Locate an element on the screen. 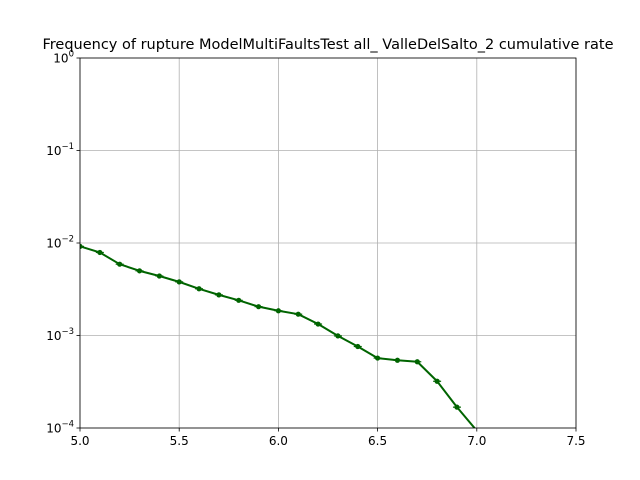 This screenshot has width=640, height=480. y-tick-exponent: −1 is located at coordinates (67, 147).